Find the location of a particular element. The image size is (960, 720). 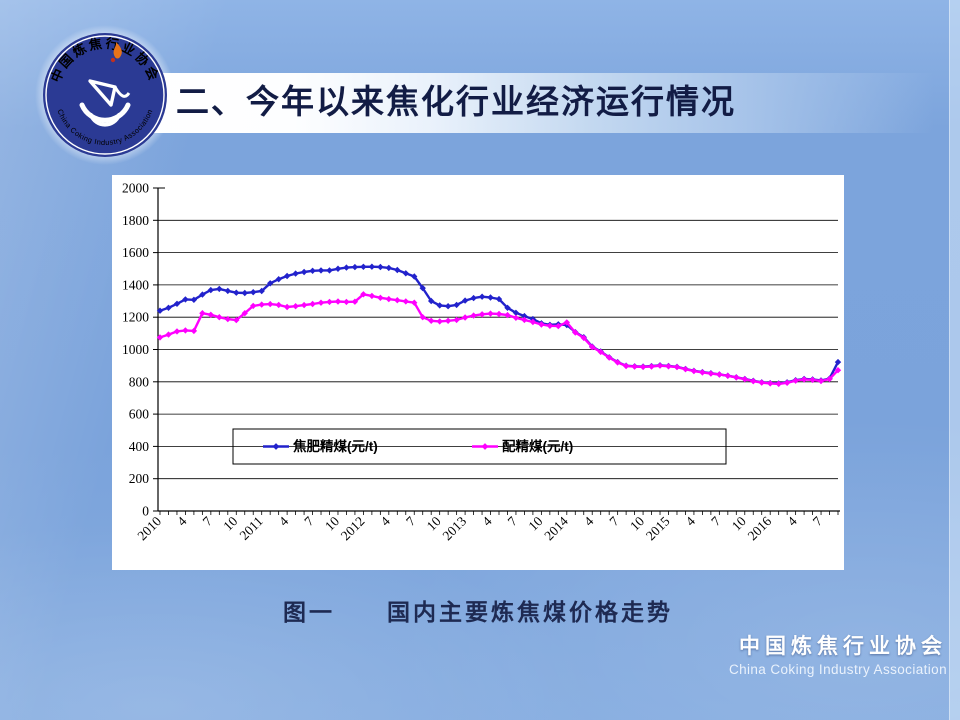

svg-text: 2016 is located at coordinates (760, 528).